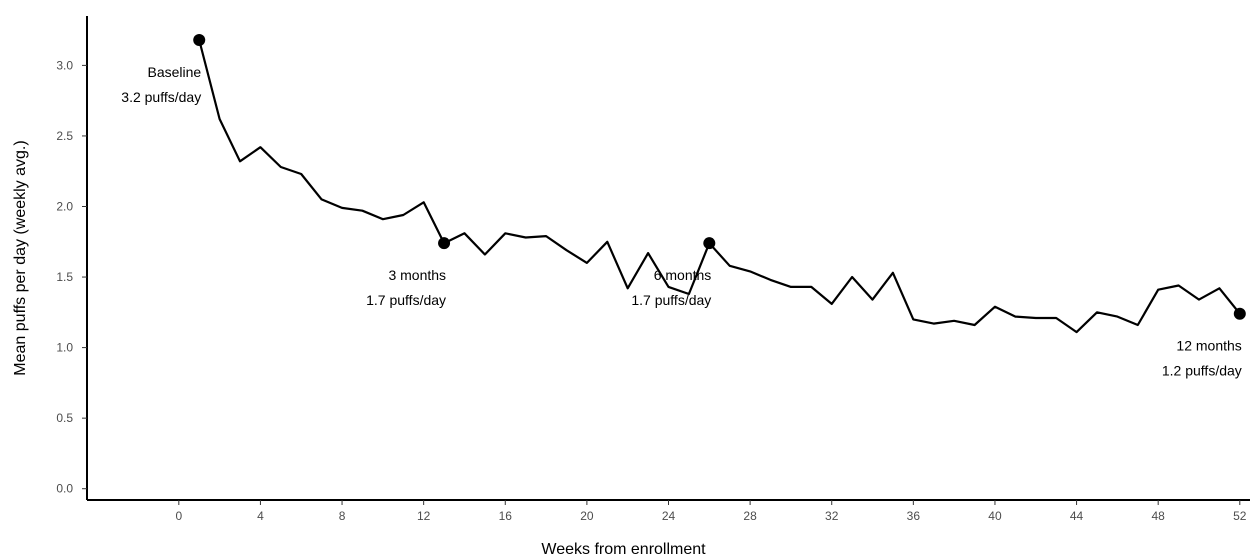 Image resolution: width=1253 pixels, height=557 pixels. I want to click on highlight-label-value: 3.2 puffs/day, so click(161, 97).